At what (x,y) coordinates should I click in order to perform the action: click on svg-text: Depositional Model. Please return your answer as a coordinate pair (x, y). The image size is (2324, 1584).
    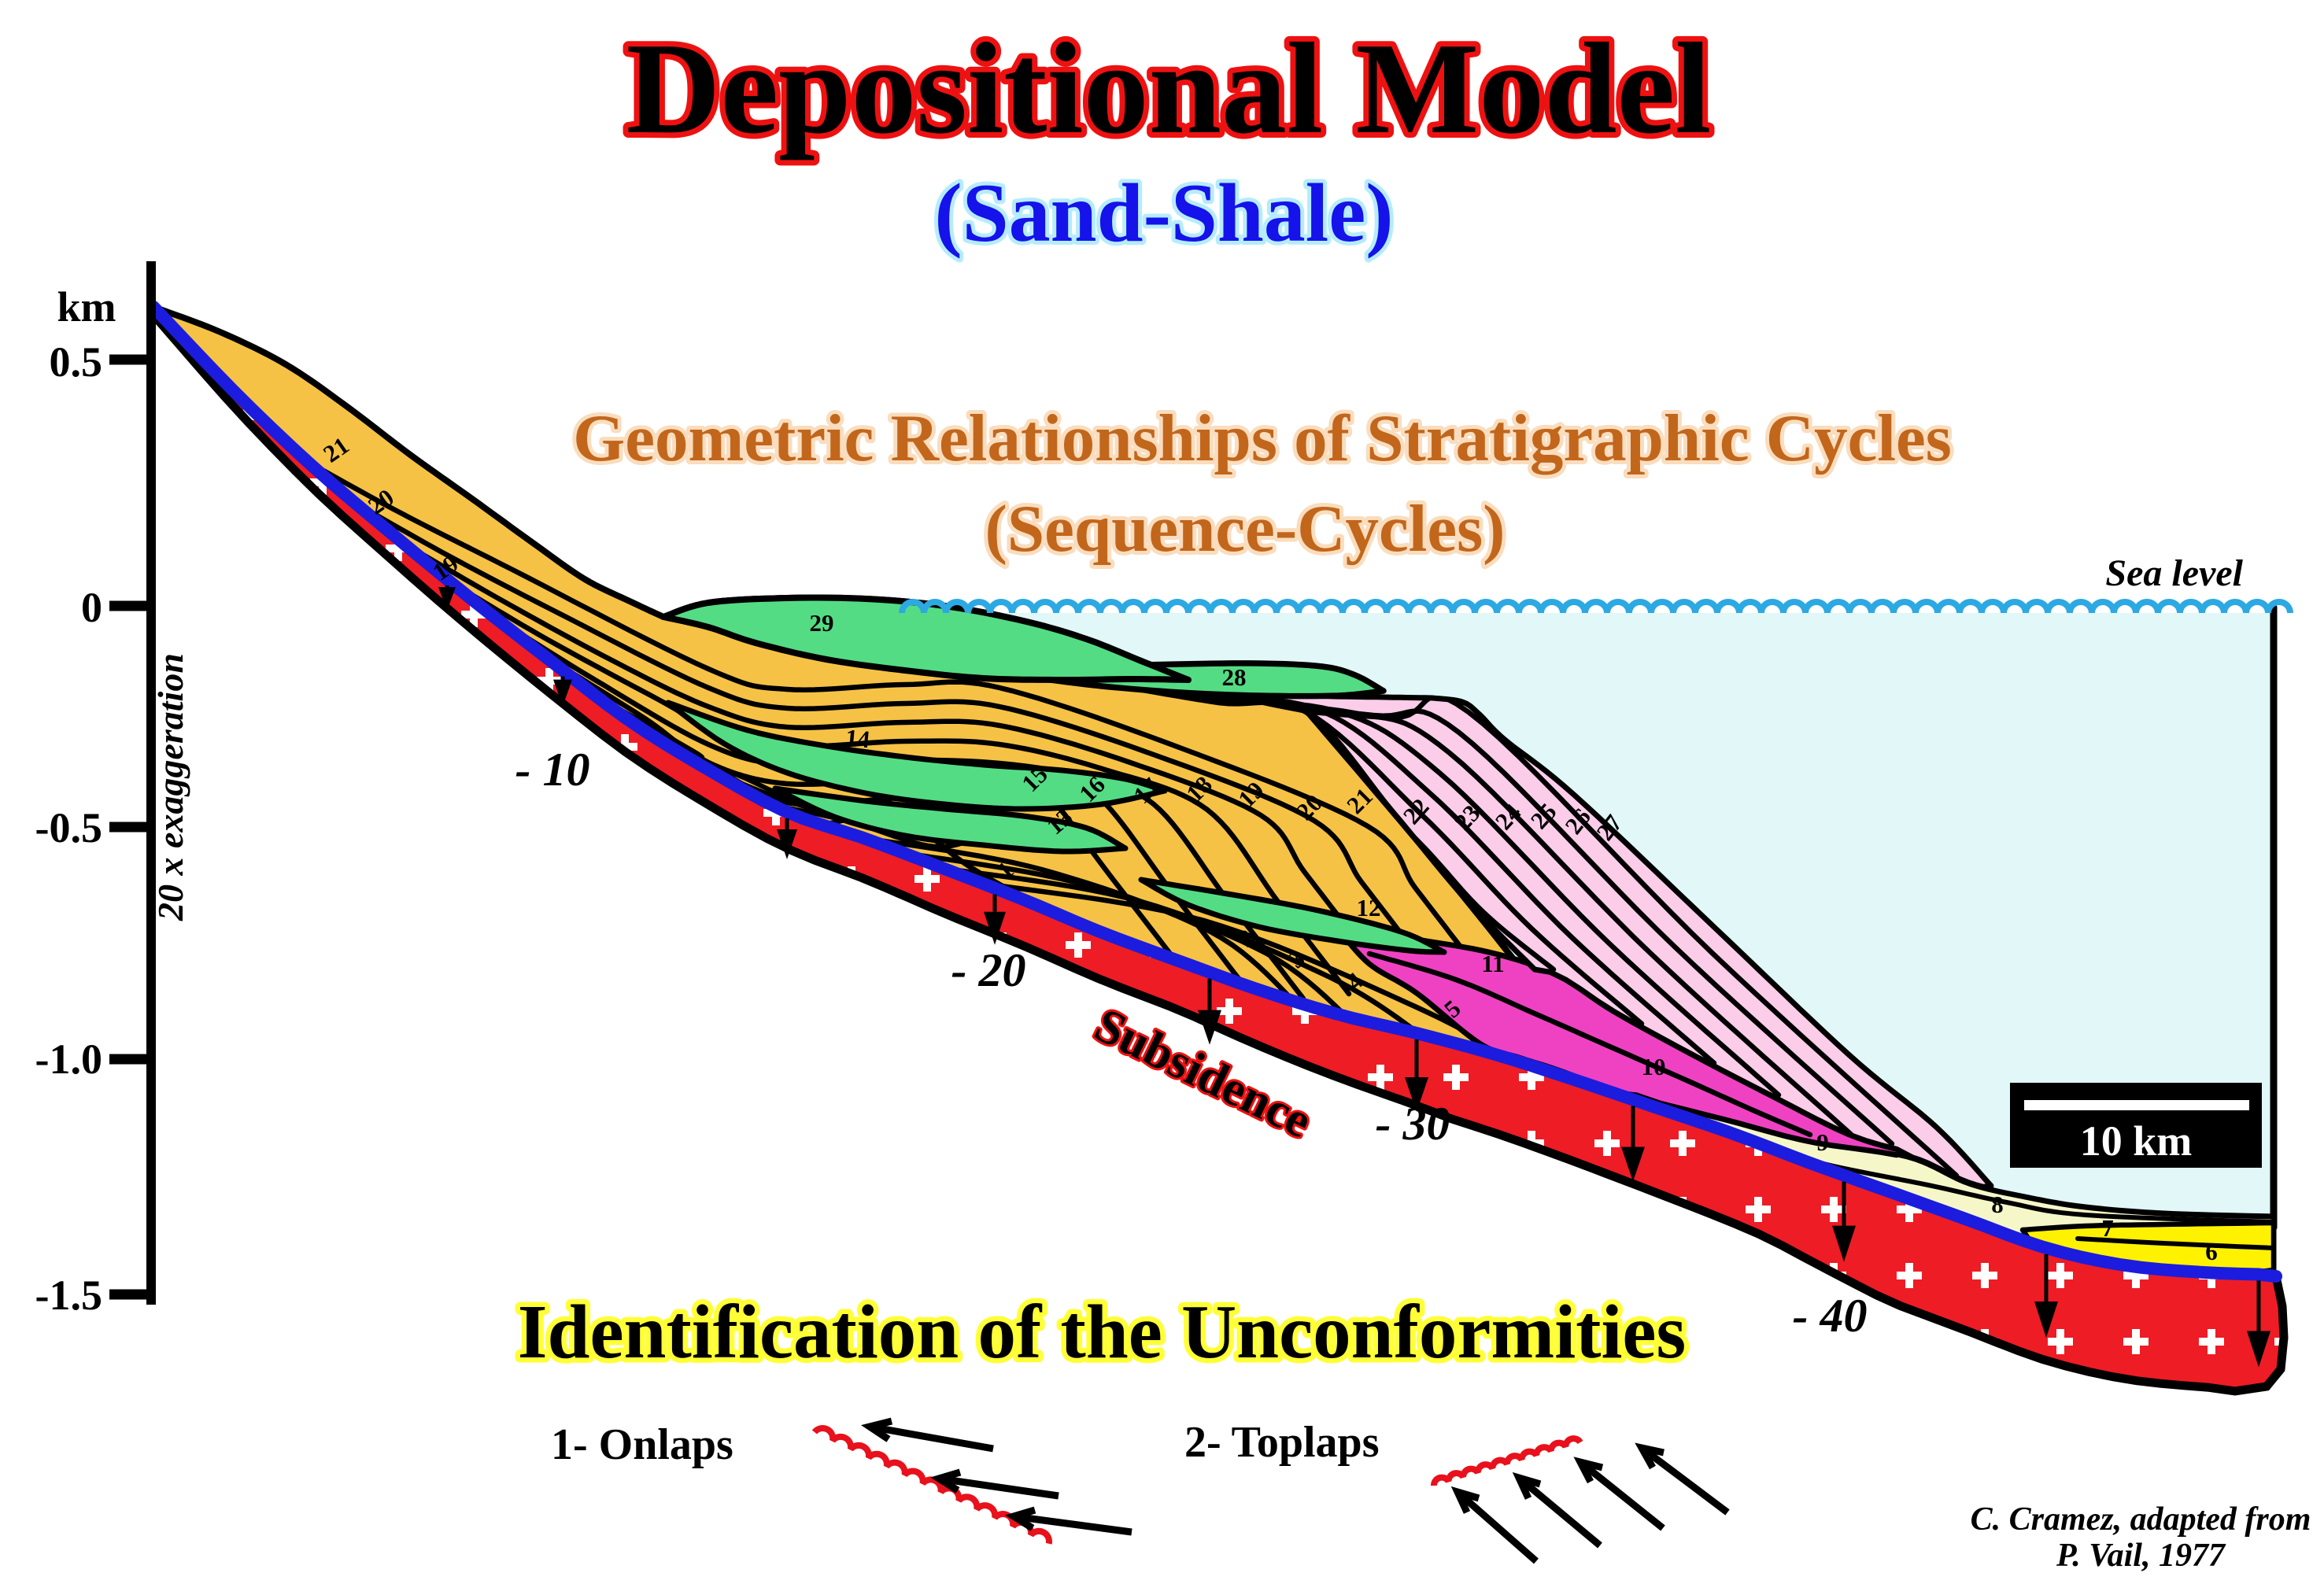
    Looking at the image, I should click on (1169, 88).